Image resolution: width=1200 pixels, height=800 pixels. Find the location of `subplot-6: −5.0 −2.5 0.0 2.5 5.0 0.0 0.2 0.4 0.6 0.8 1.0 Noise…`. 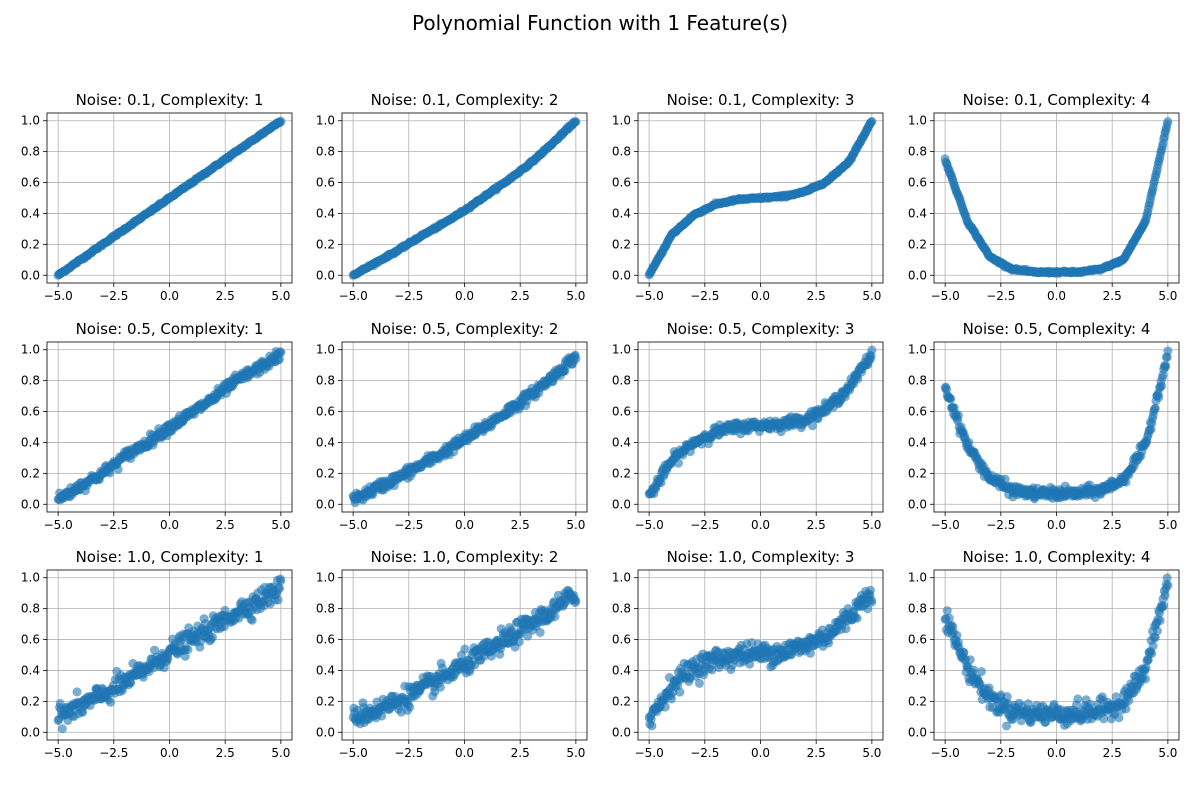

subplot-6: −5.0 −2.5 0.0 2.5 5.0 0.0 0.2 0.4 0.6 0.8 1.0 Noise… is located at coordinates (452, 426).